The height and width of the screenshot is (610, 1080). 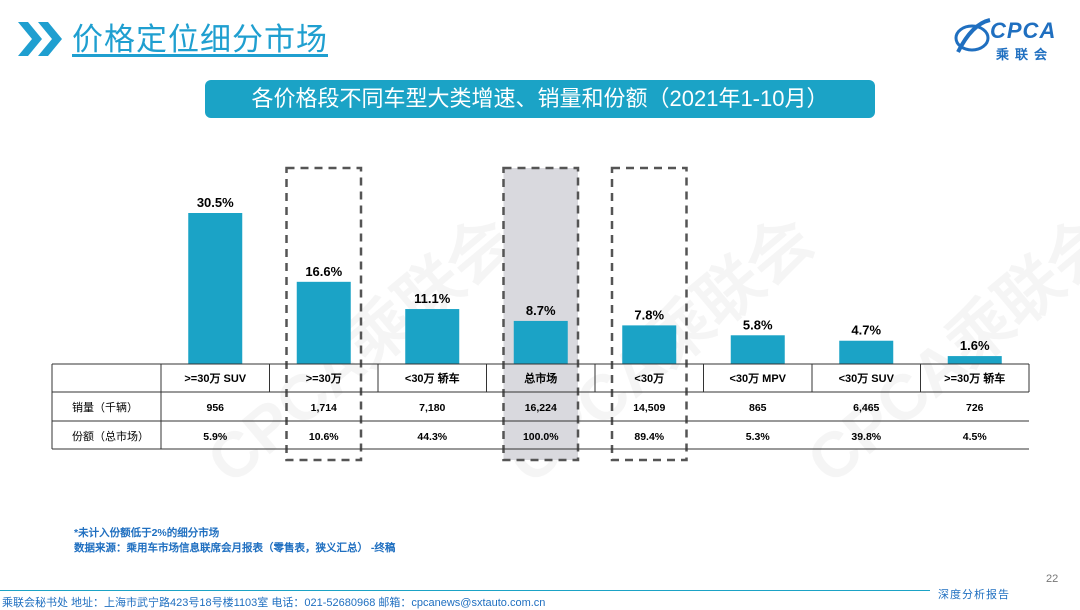 What do you see at coordinates (974, 594) in the screenshot?
I see `footer-report-label: 深度分析报告` at bounding box center [974, 594].